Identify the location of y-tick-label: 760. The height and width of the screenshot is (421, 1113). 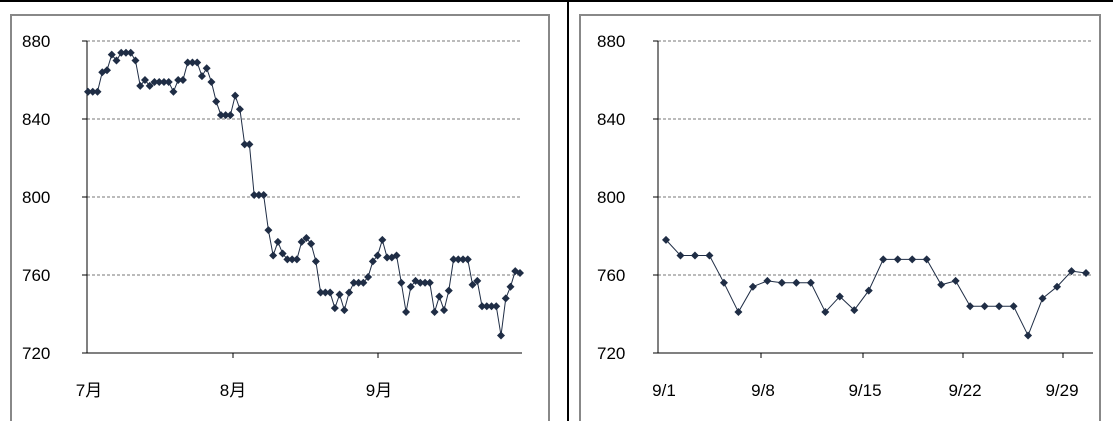
(36, 275).